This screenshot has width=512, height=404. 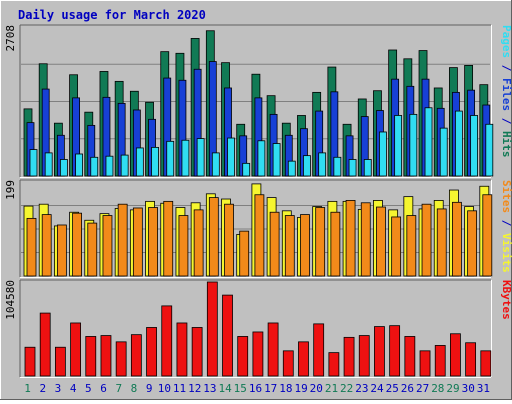 What do you see at coordinates (103, 388) in the screenshot?
I see `x-tick-label-day-6: 6` at bounding box center [103, 388].